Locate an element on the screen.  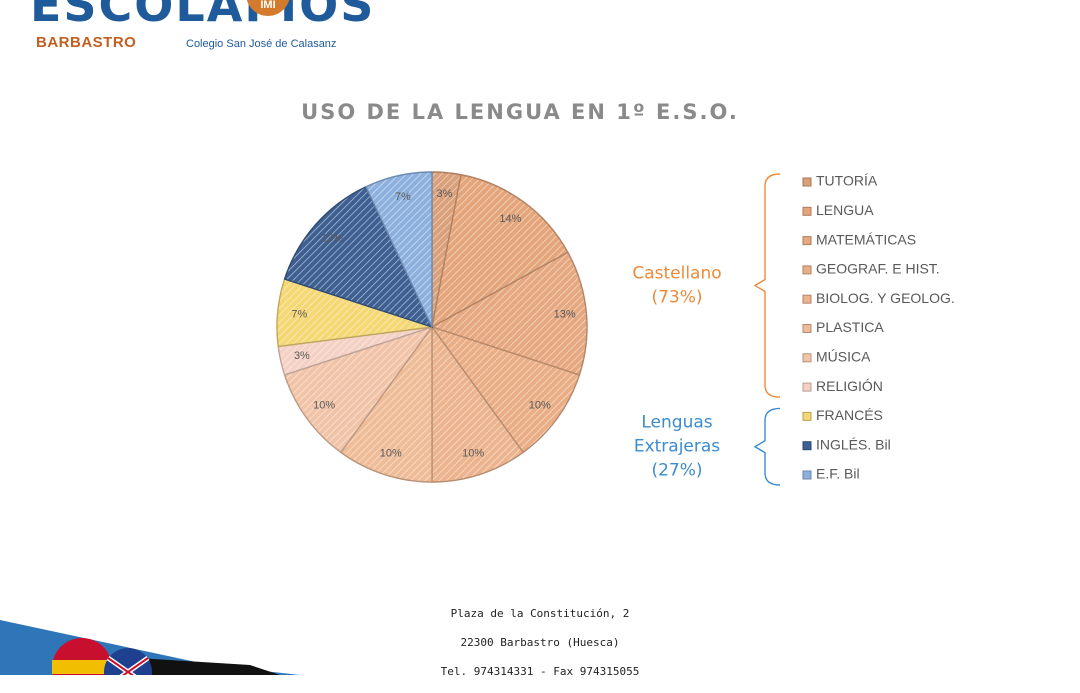
pie-slices is located at coordinates (432, 327).